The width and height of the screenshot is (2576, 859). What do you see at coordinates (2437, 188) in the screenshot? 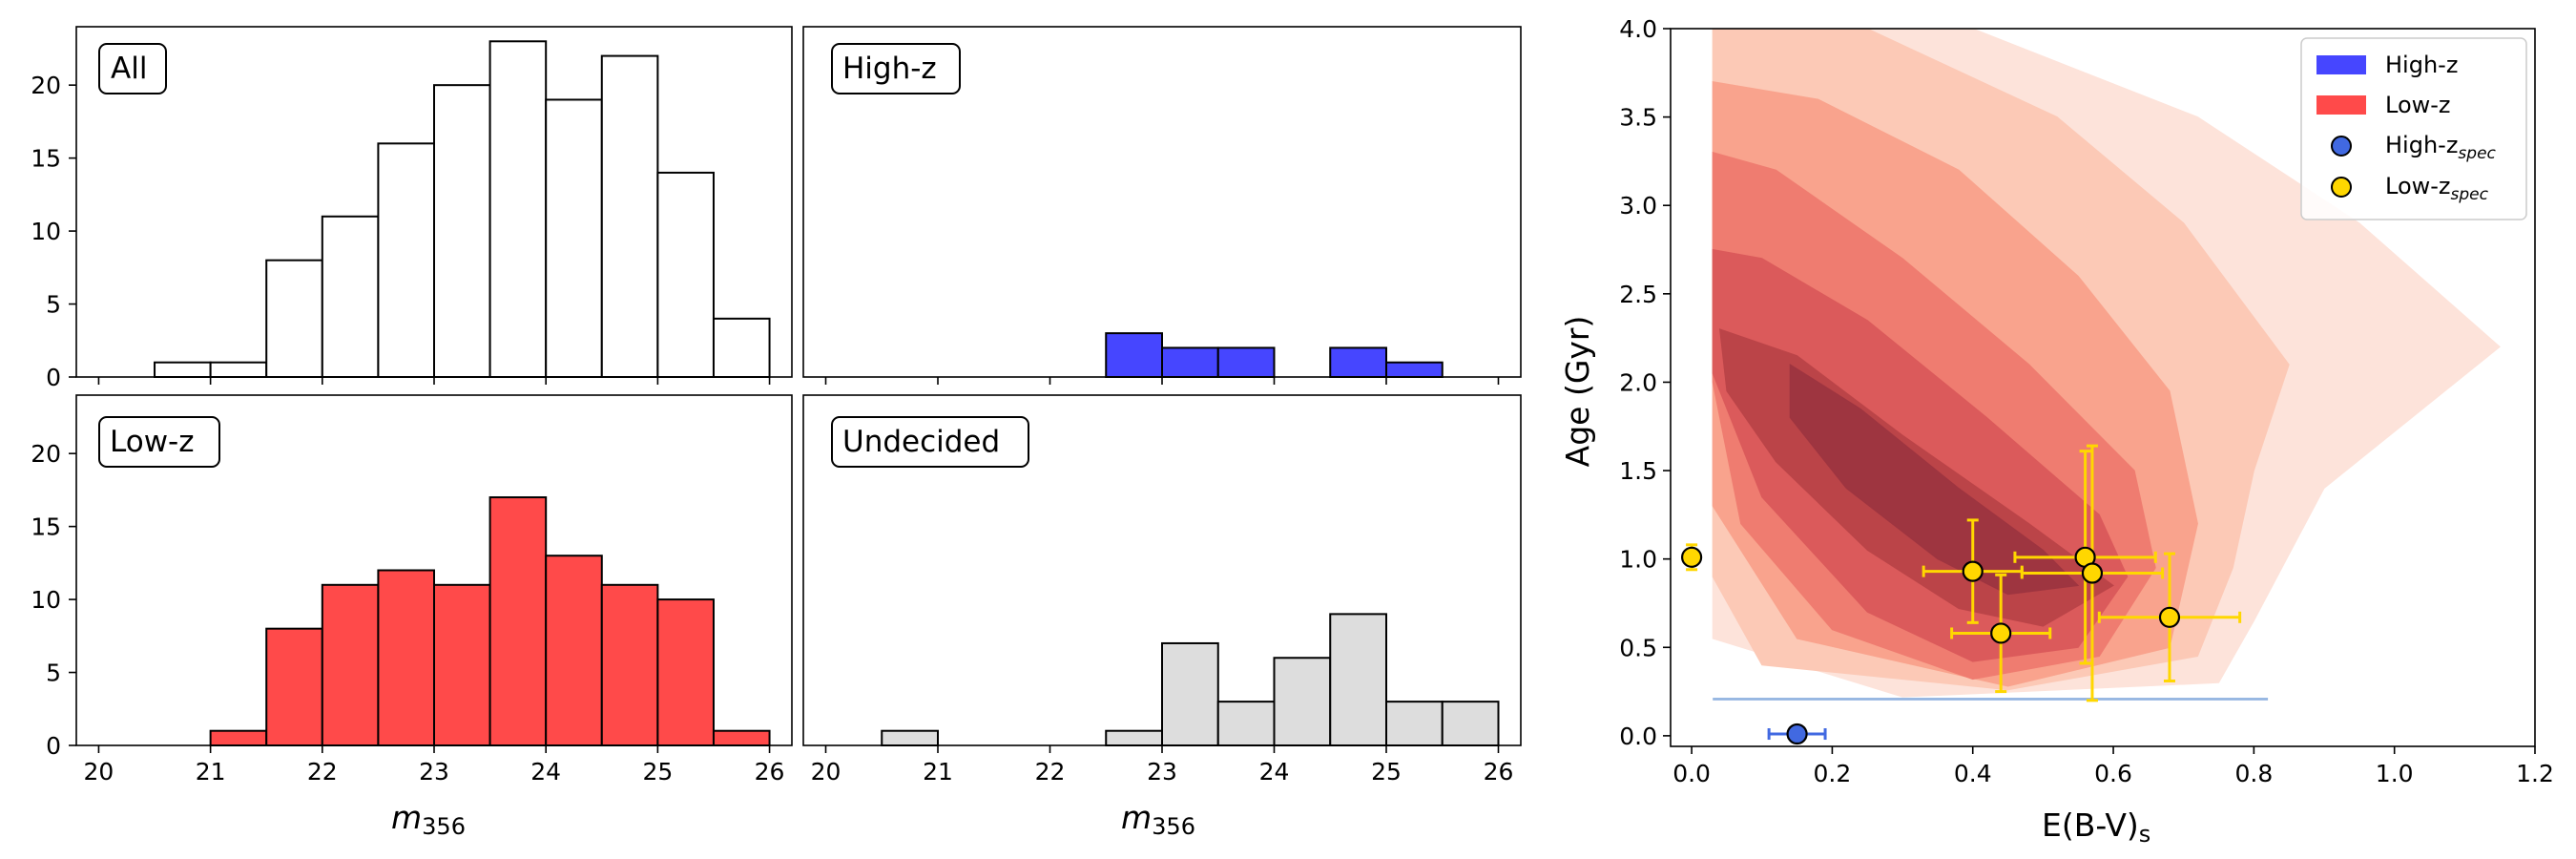
I see `legend-low-z-spec-label: Low-zspec` at bounding box center [2437, 188].